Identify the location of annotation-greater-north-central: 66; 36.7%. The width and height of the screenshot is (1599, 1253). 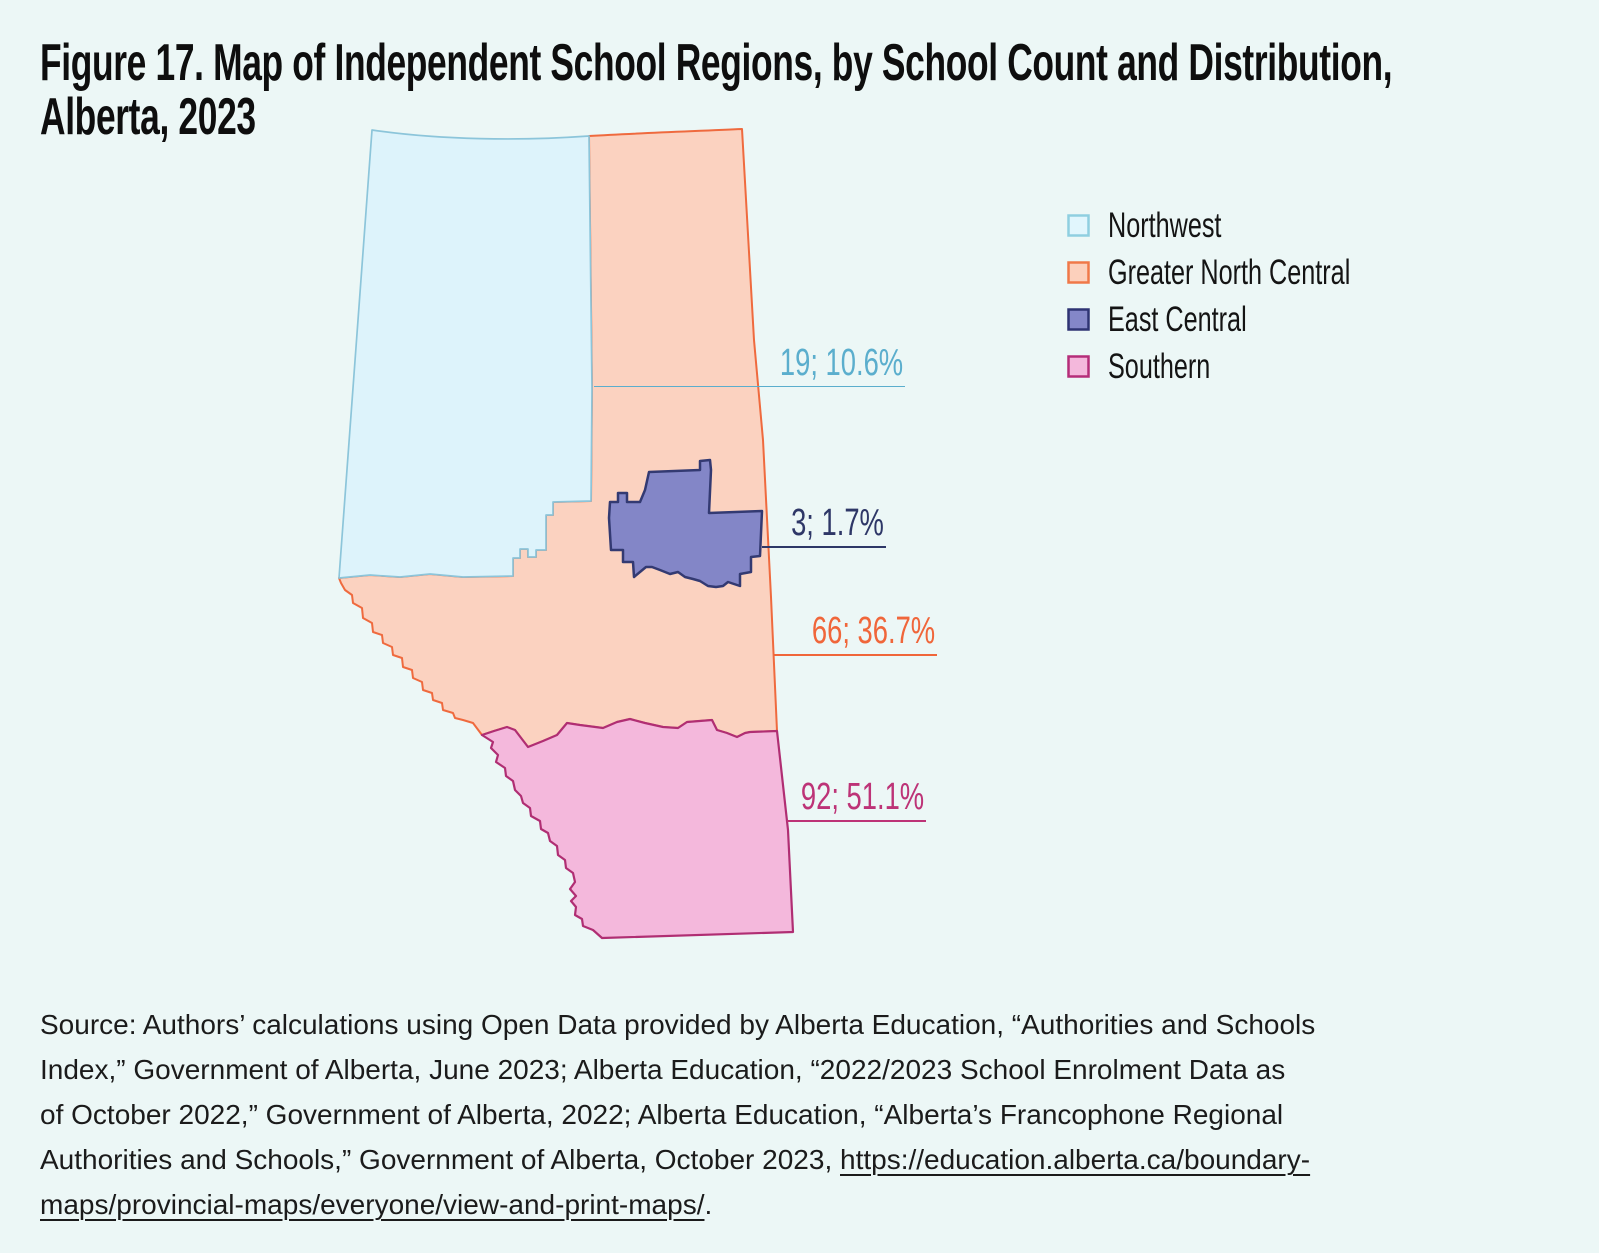
(855, 634).